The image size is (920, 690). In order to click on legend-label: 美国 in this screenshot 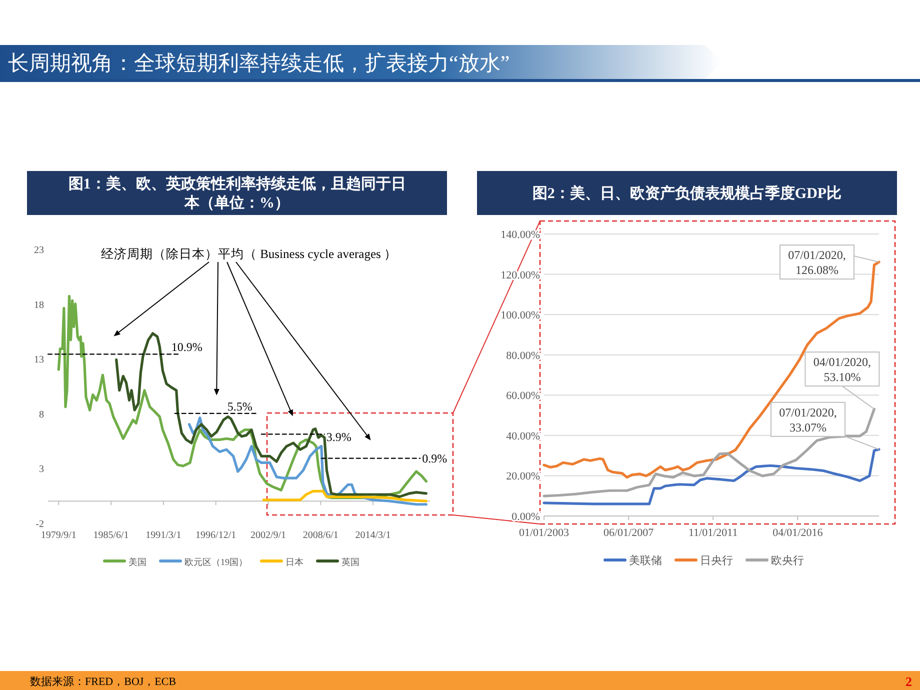, I will do `click(137, 562)`.